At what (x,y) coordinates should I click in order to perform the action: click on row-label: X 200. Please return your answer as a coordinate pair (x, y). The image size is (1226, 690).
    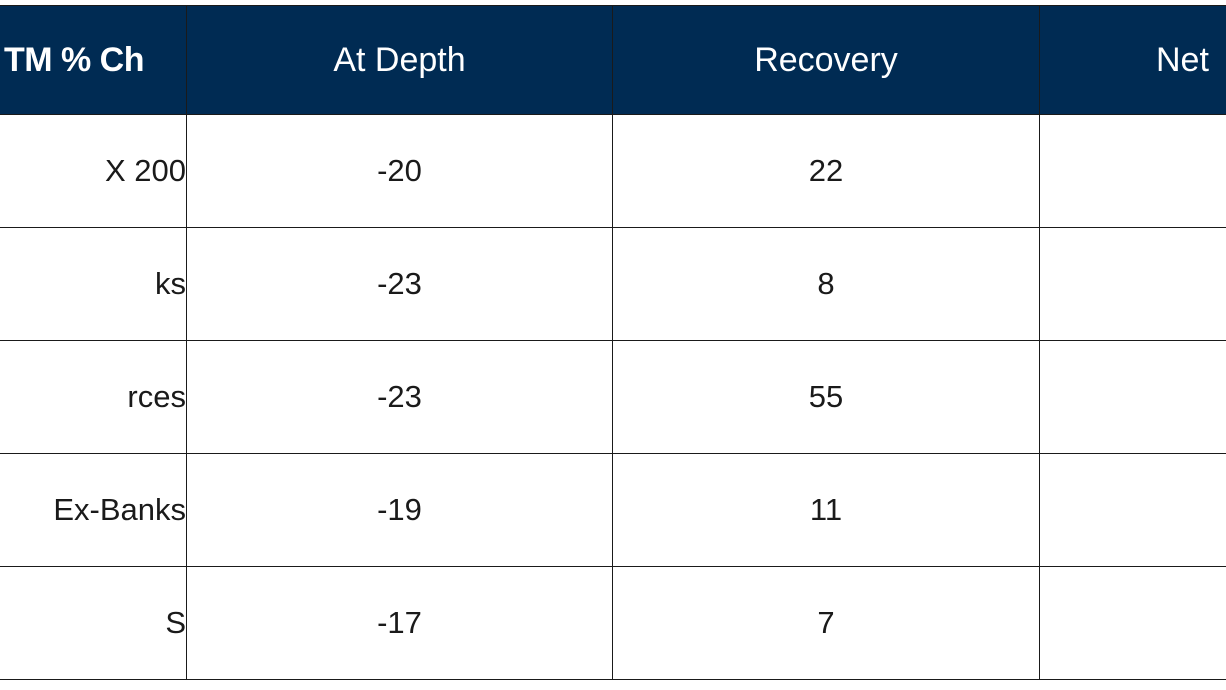
    Looking at the image, I should click on (145, 170).